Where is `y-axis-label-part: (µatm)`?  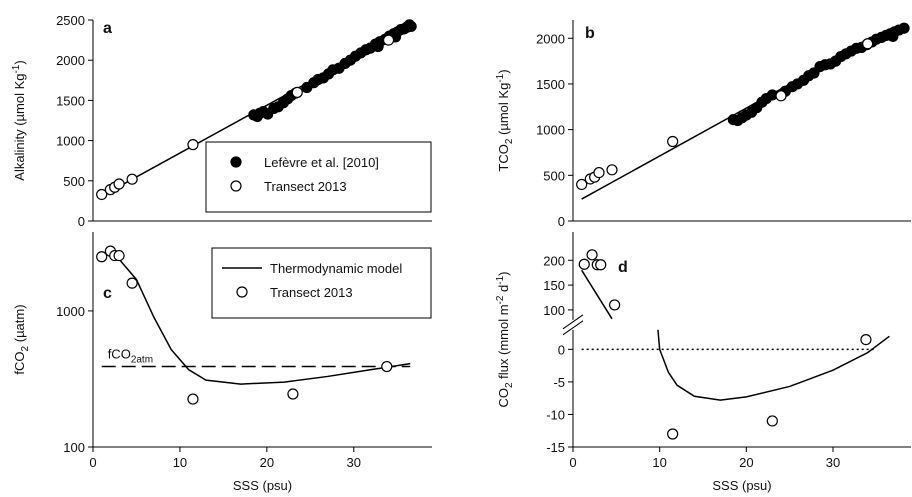 y-axis-label-part: (µatm) is located at coordinates (19, 324).